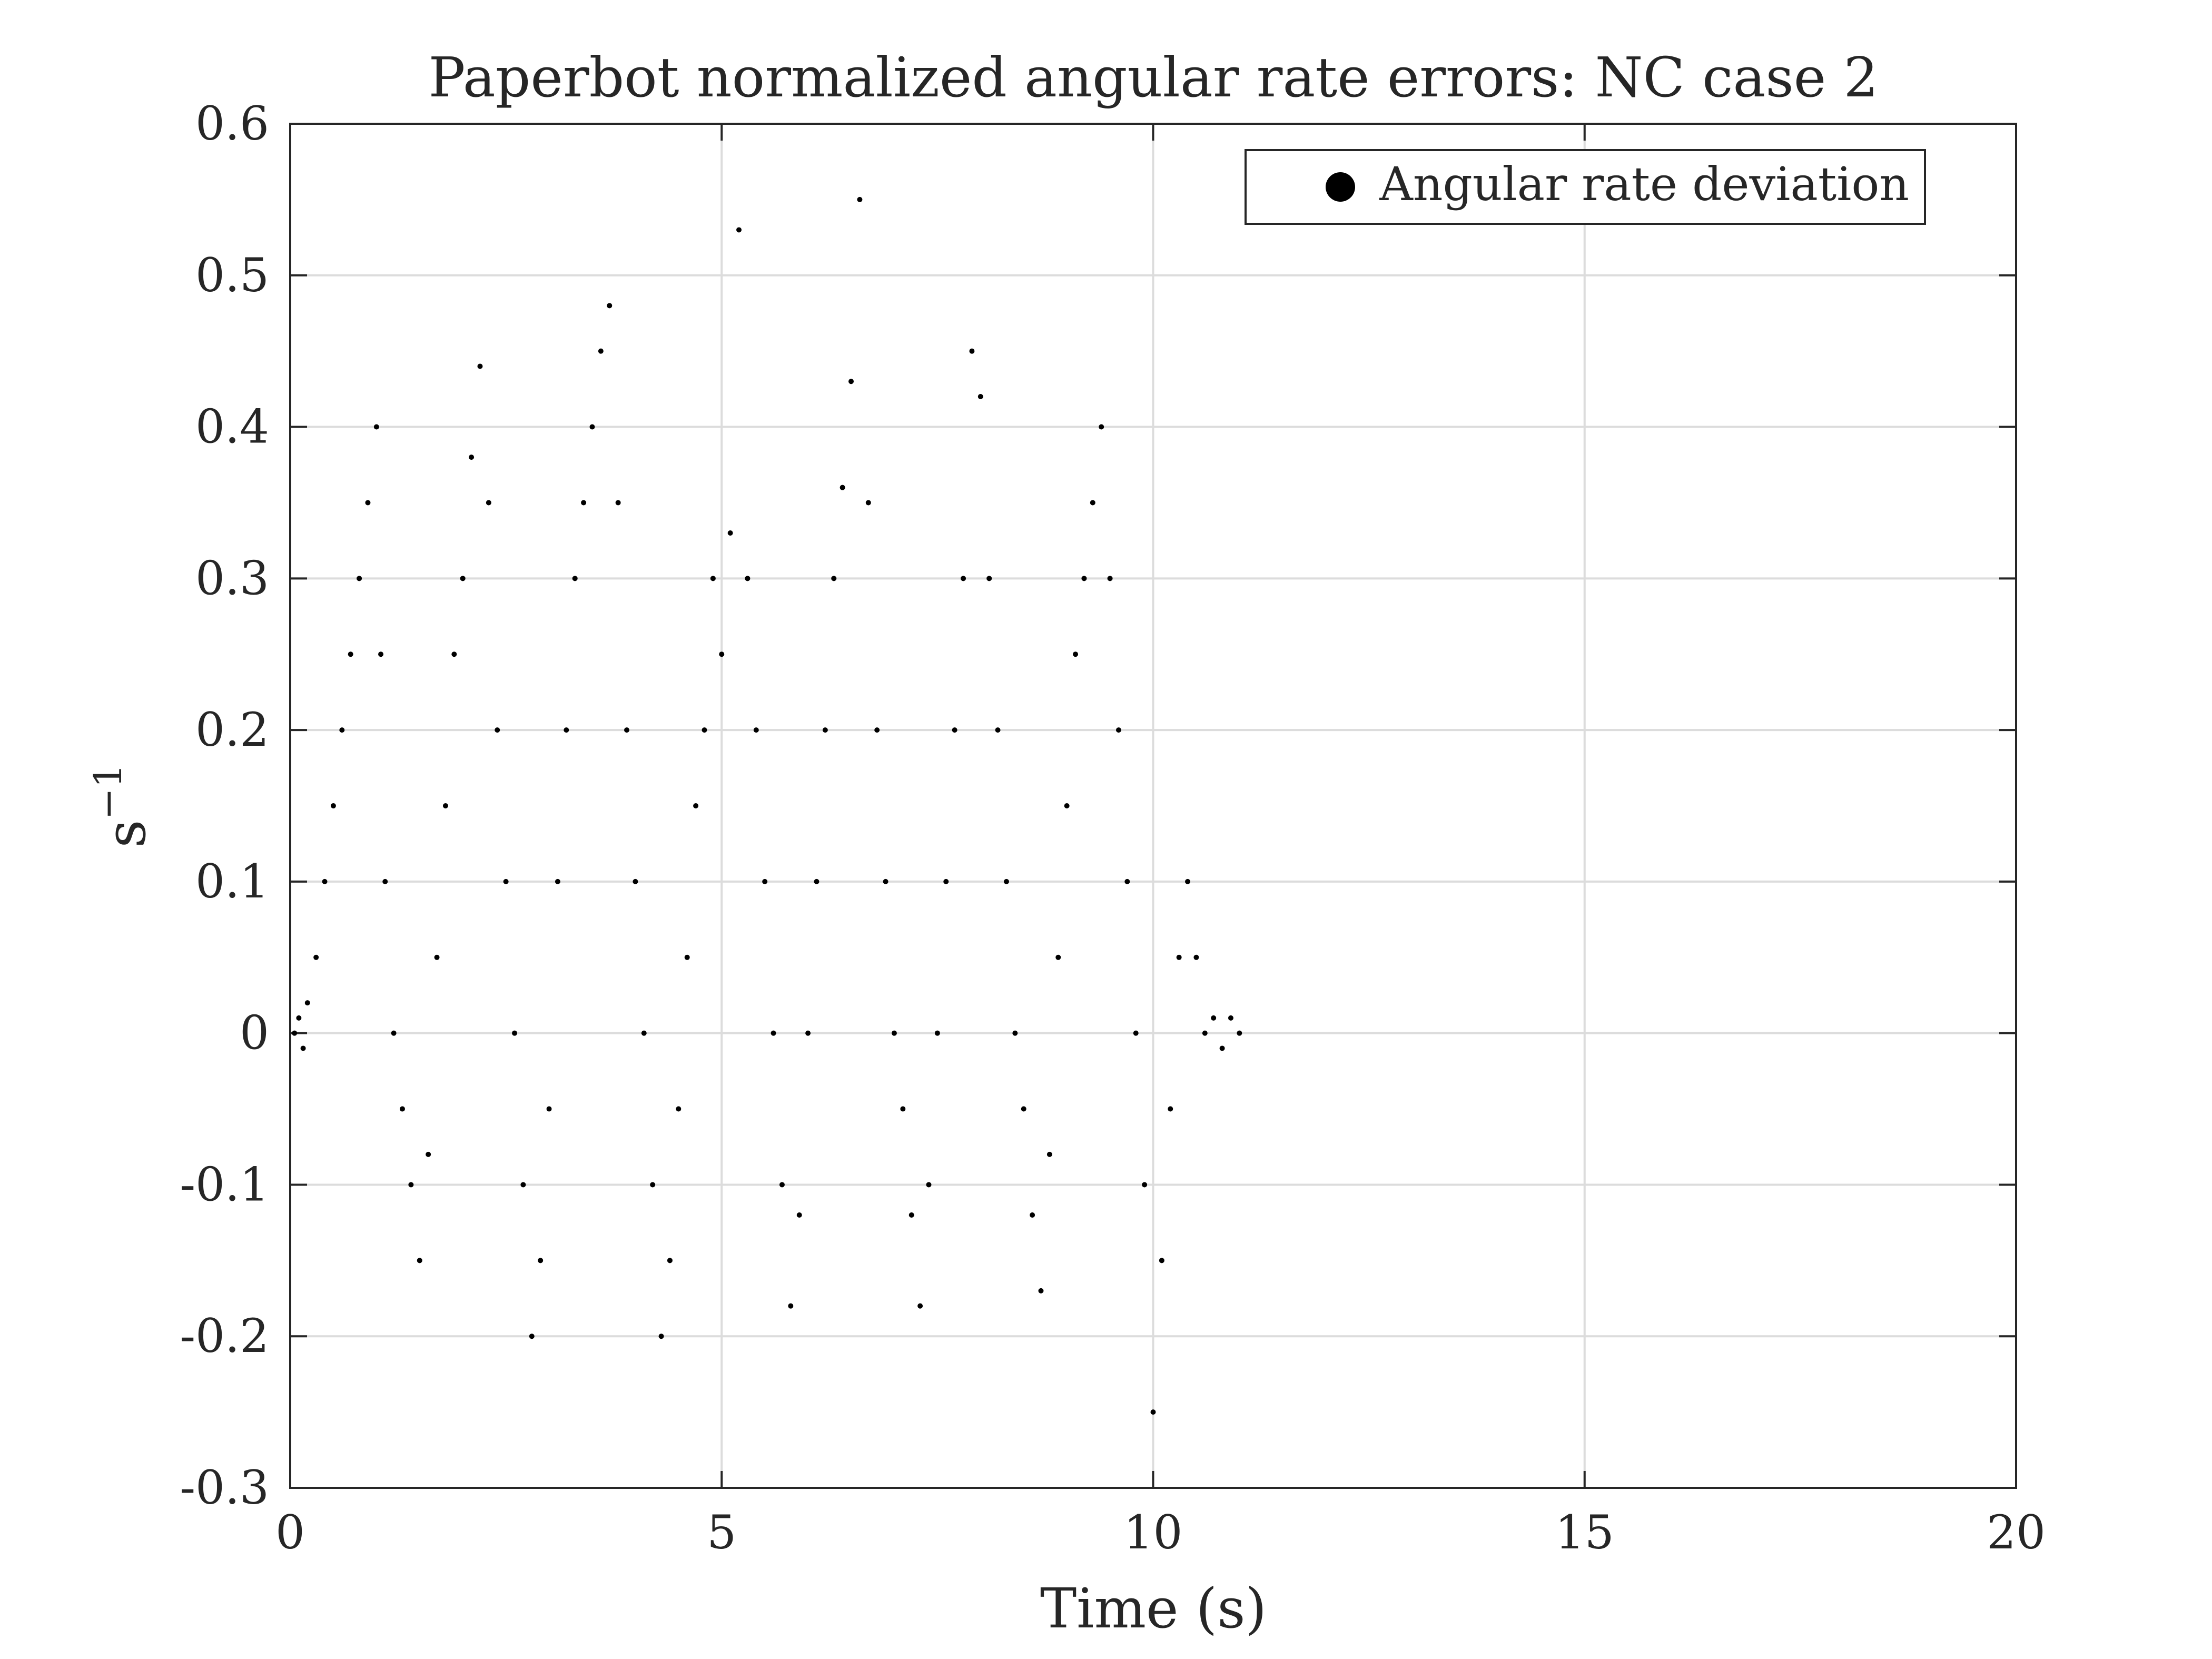  Describe the element at coordinates (232, 123) in the screenshot. I see `y-tick-label: 0.6` at that location.